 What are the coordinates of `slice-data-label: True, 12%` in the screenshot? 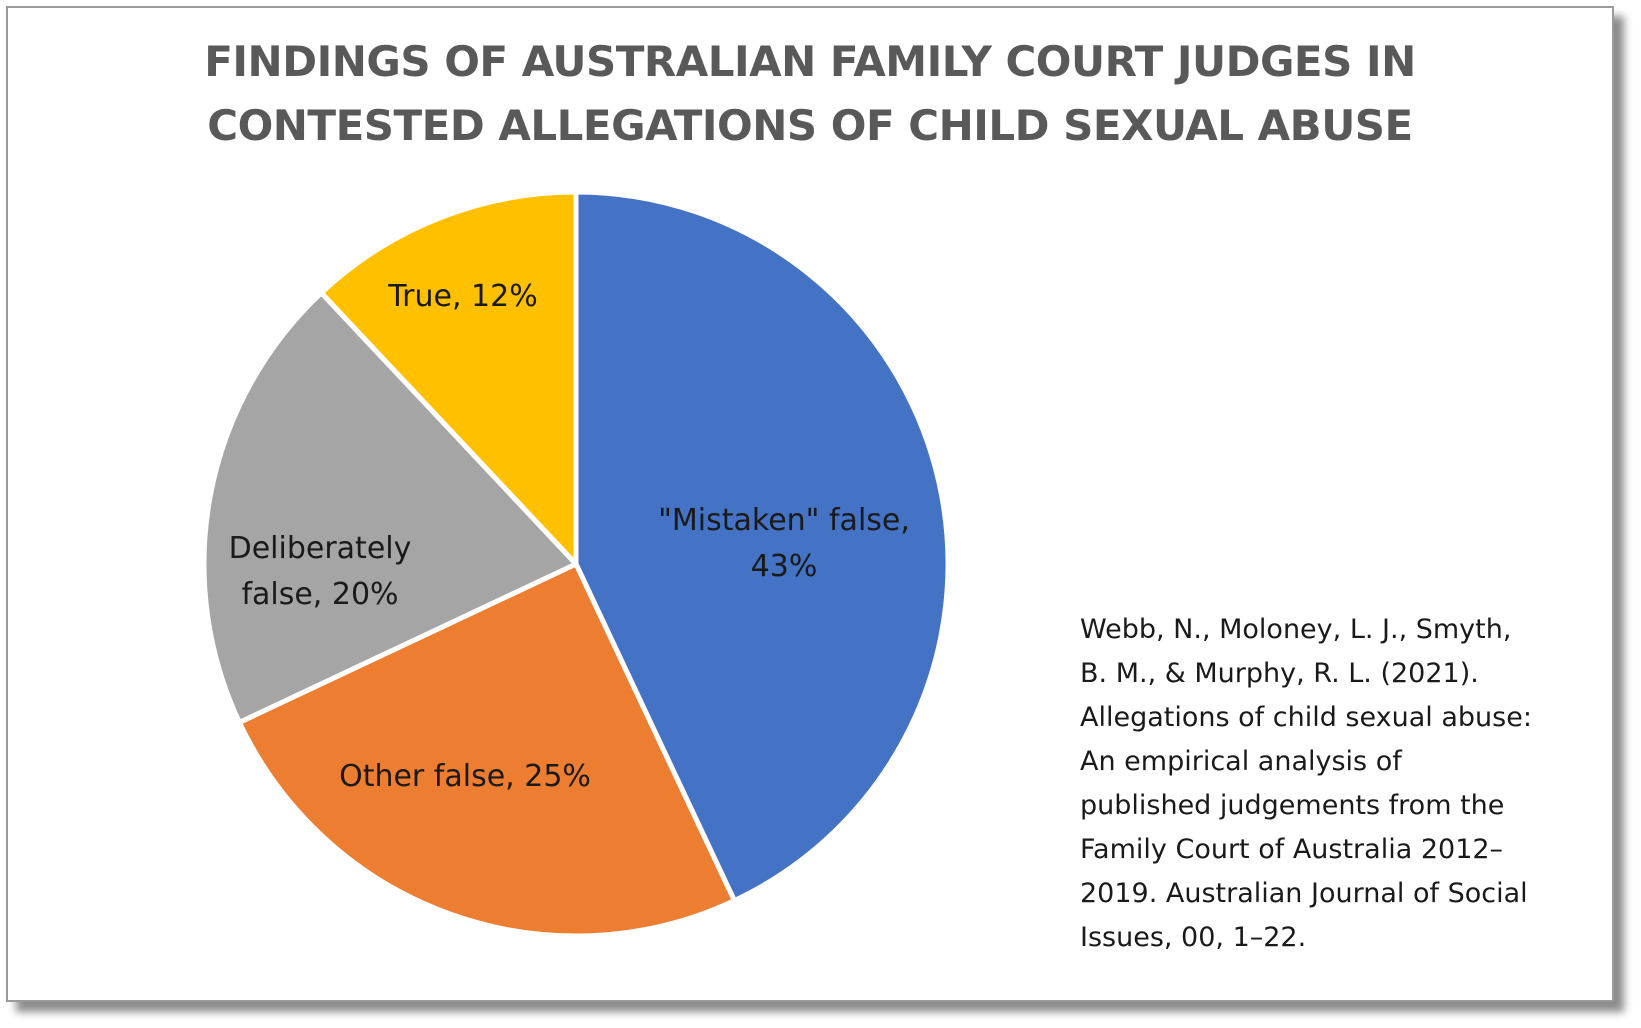 It's located at (462, 296).